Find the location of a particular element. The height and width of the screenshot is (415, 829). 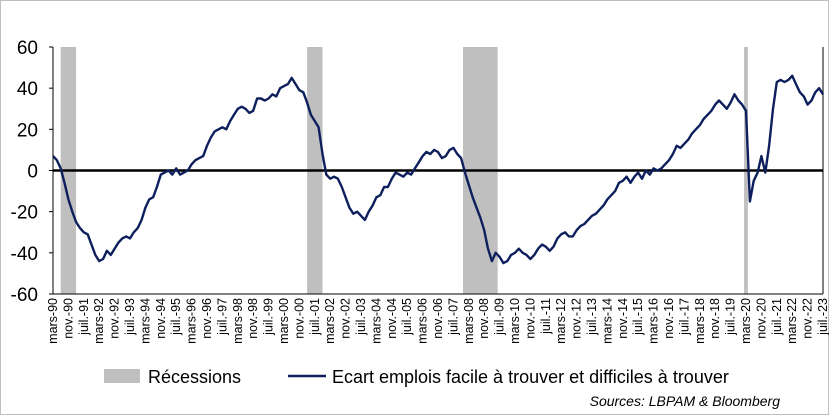

x-tick-label: nov.-98 is located at coordinates (253, 318).